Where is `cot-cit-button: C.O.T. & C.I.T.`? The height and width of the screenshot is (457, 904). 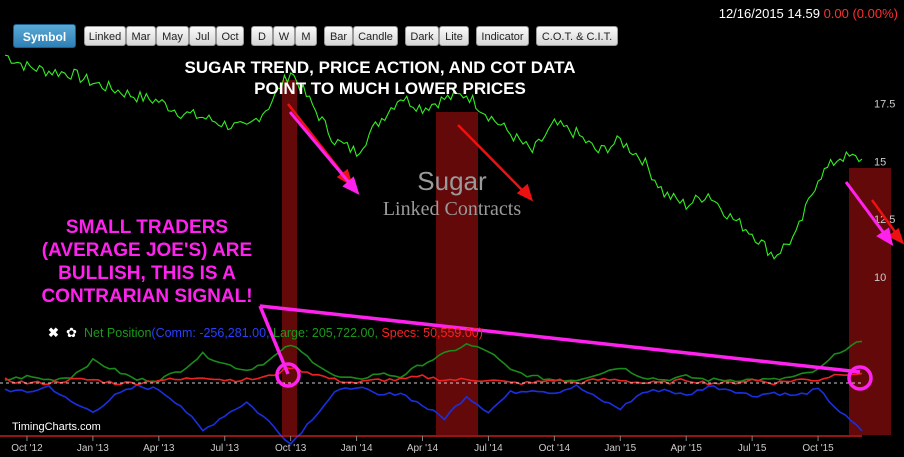 cot-cit-button: C.O.T. & C.I.T. is located at coordinates (577, 36).